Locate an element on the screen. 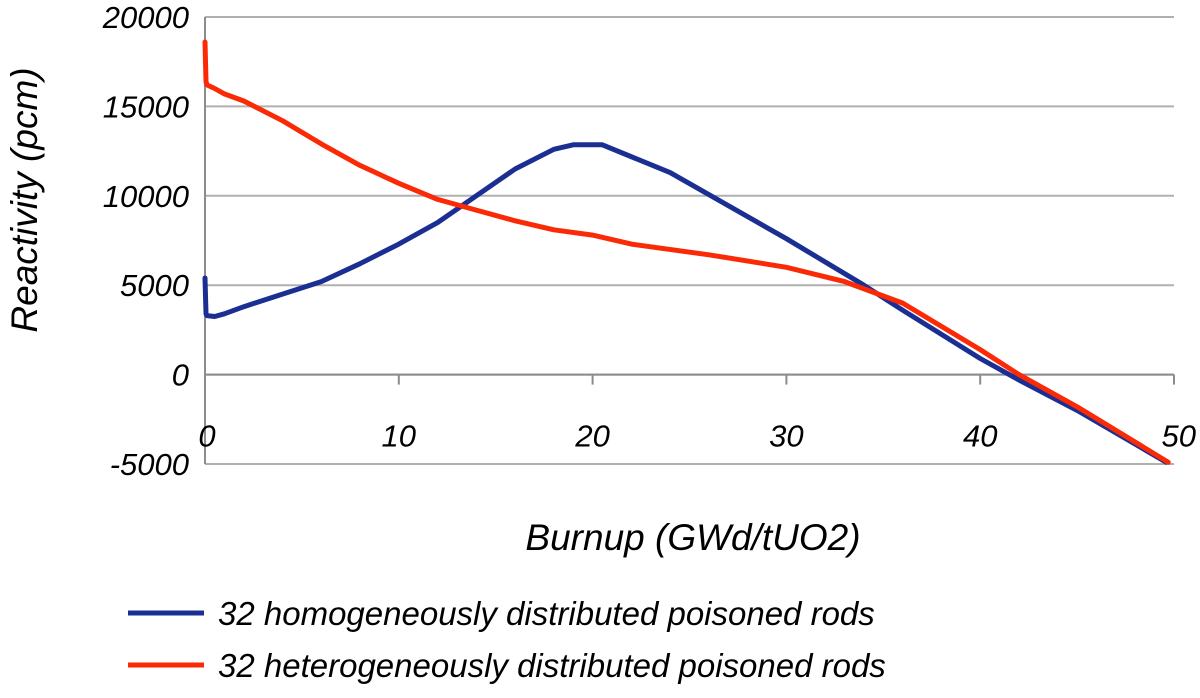 Image resolution: width=1200 pixels, height=698 pixels. y-tick-label: -5000 is located at coordinates (149, 464).